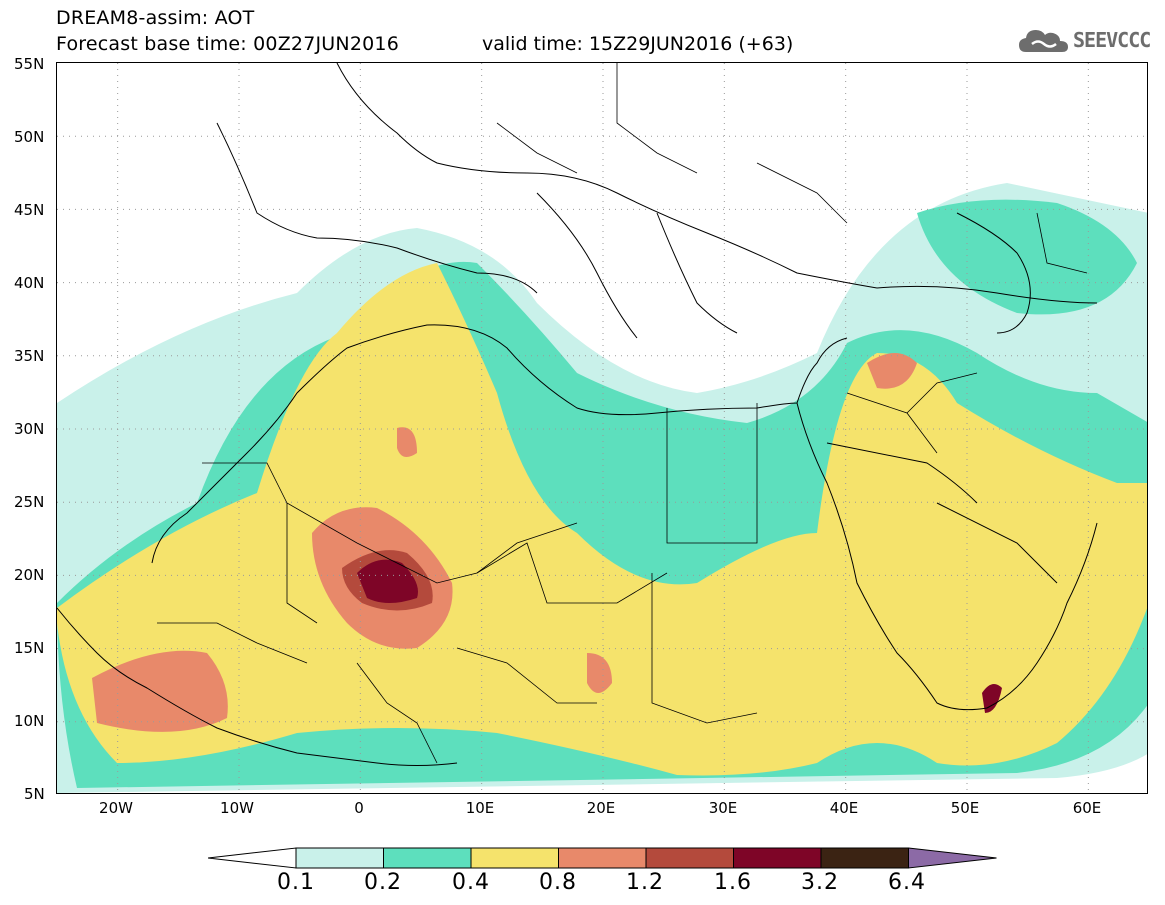 This screenshot has height=905, width=1165. What do you see at coordinates (383, 882) in the screenshot?
I see `colorbar-label: 0.2` at bounding box center [383, 882].